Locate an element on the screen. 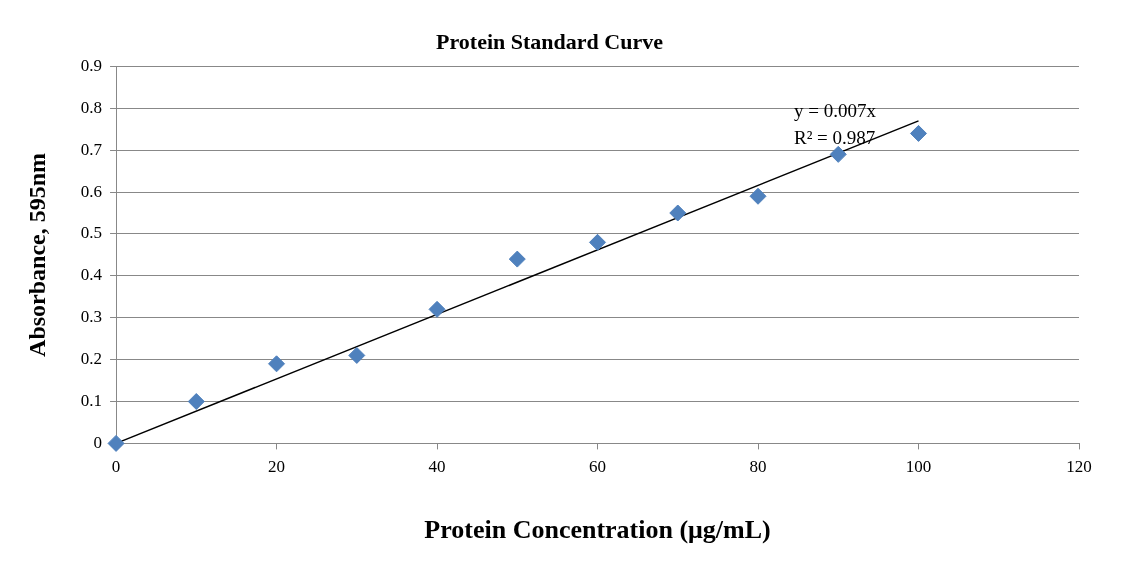 The height and width of the screenshot is (561, 1139). y-tick-label: 0.9 is located at coordinates (91, 65).